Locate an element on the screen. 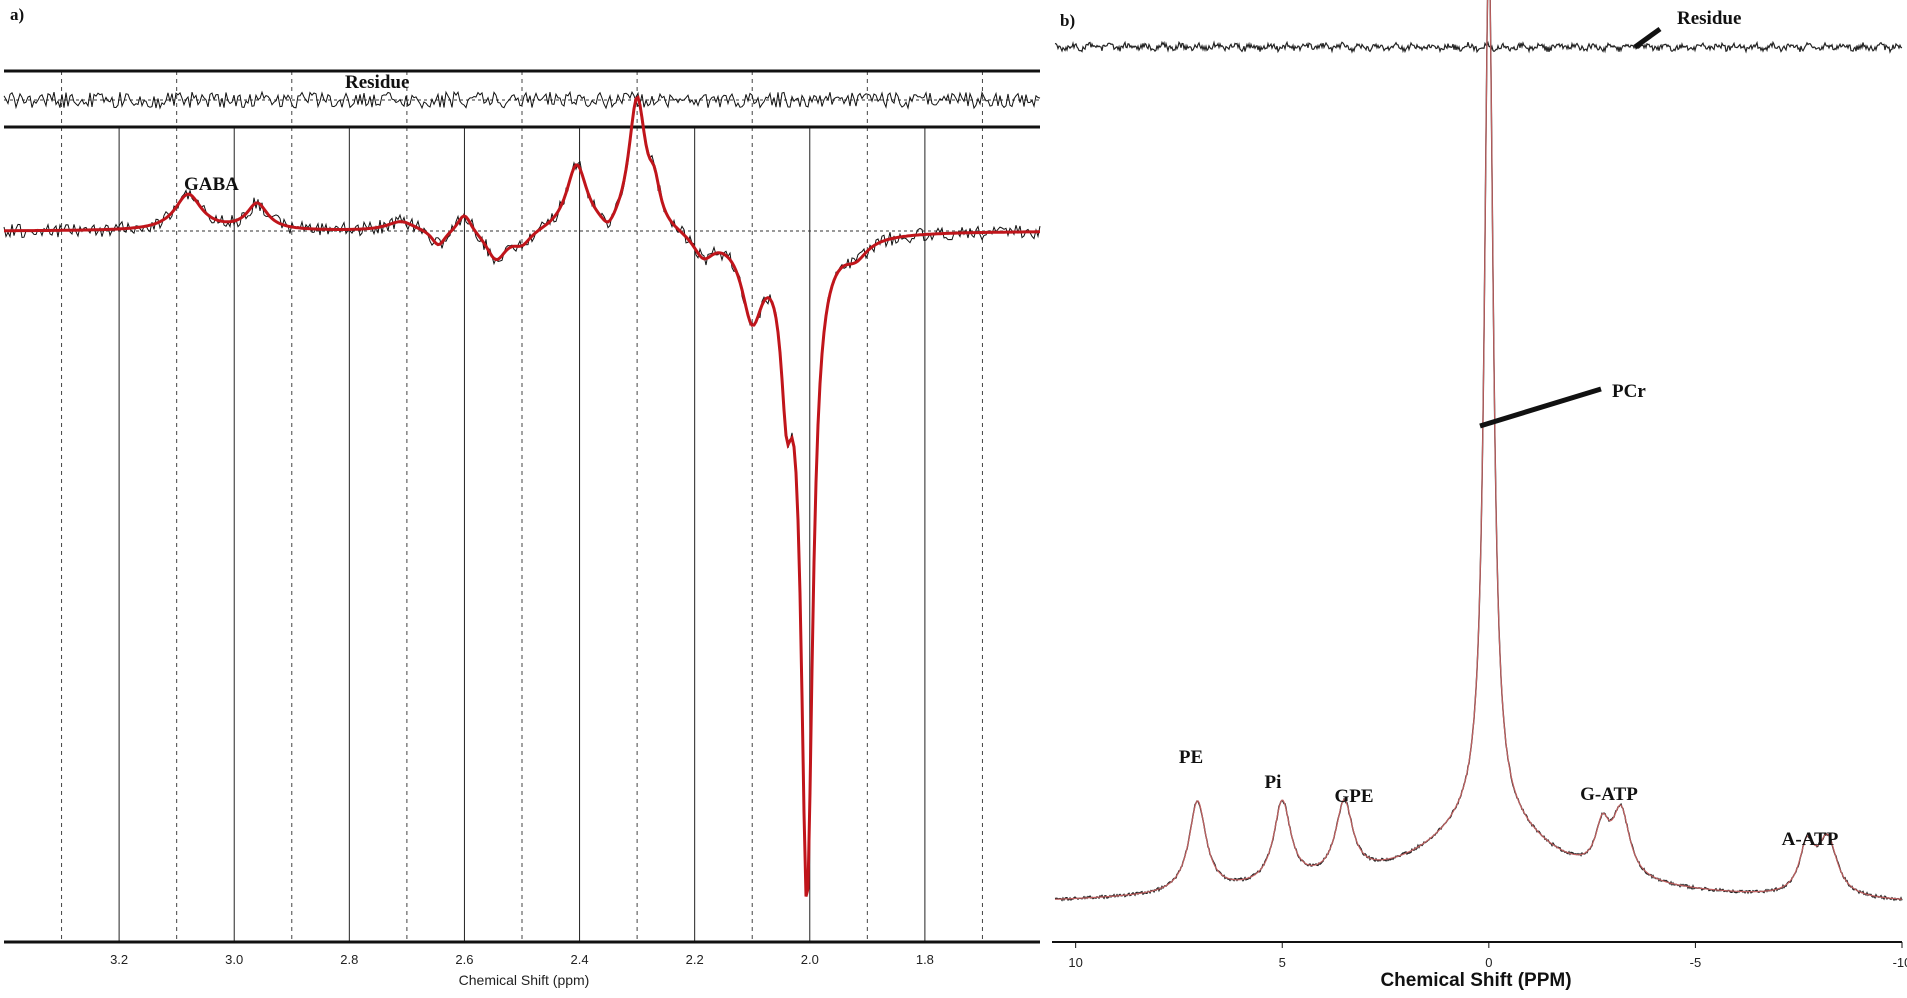 Image resolution: width=1907 pixels, height=998 pixels. panel-b-label-gpe: GPE is located at coordinates (1353, 796).